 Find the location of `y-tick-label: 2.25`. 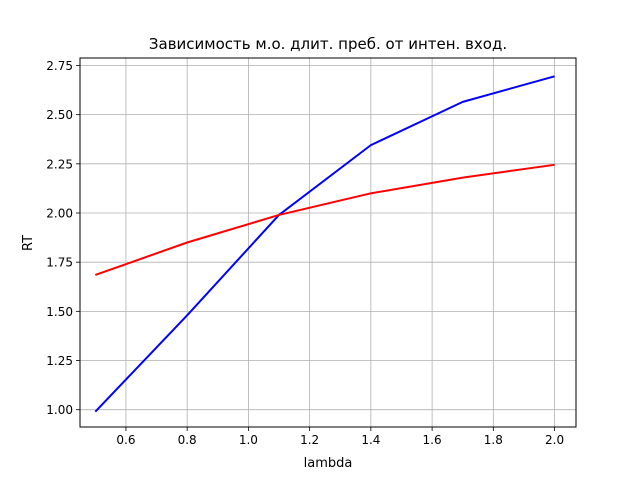

y-tick-label: 2.25 is located at coordinates (59, 164).